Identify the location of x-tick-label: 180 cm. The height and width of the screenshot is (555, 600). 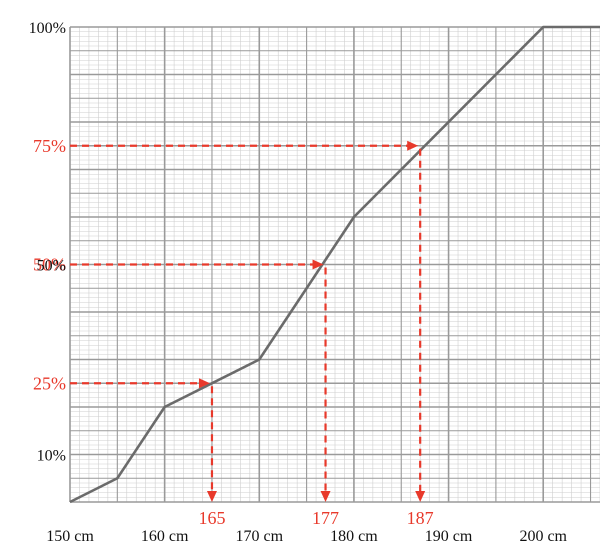
(354, 536).